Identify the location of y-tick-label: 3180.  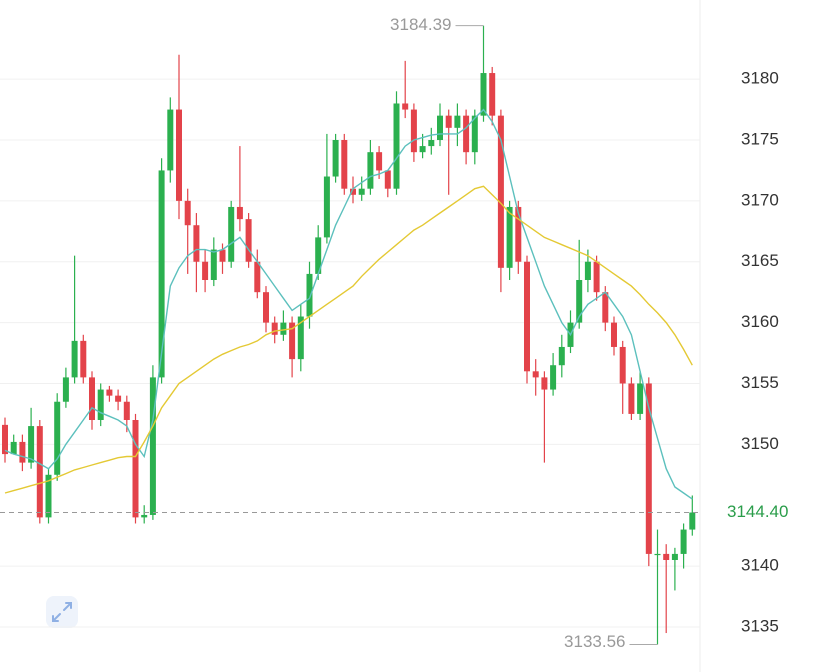
(760, 78).